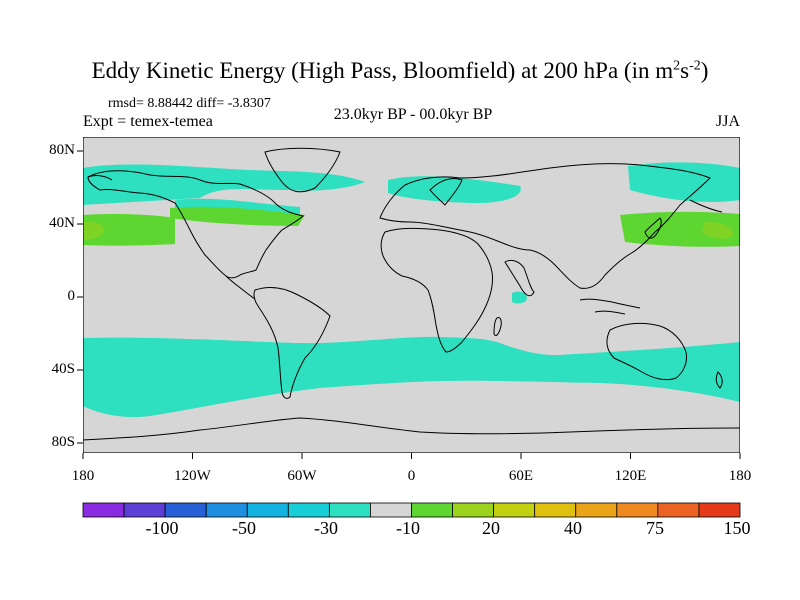  What do you see at coordinates (521, 476) in the screenshot?
I see `lon-tick-label: 60E` at bounding box center [521, 476].